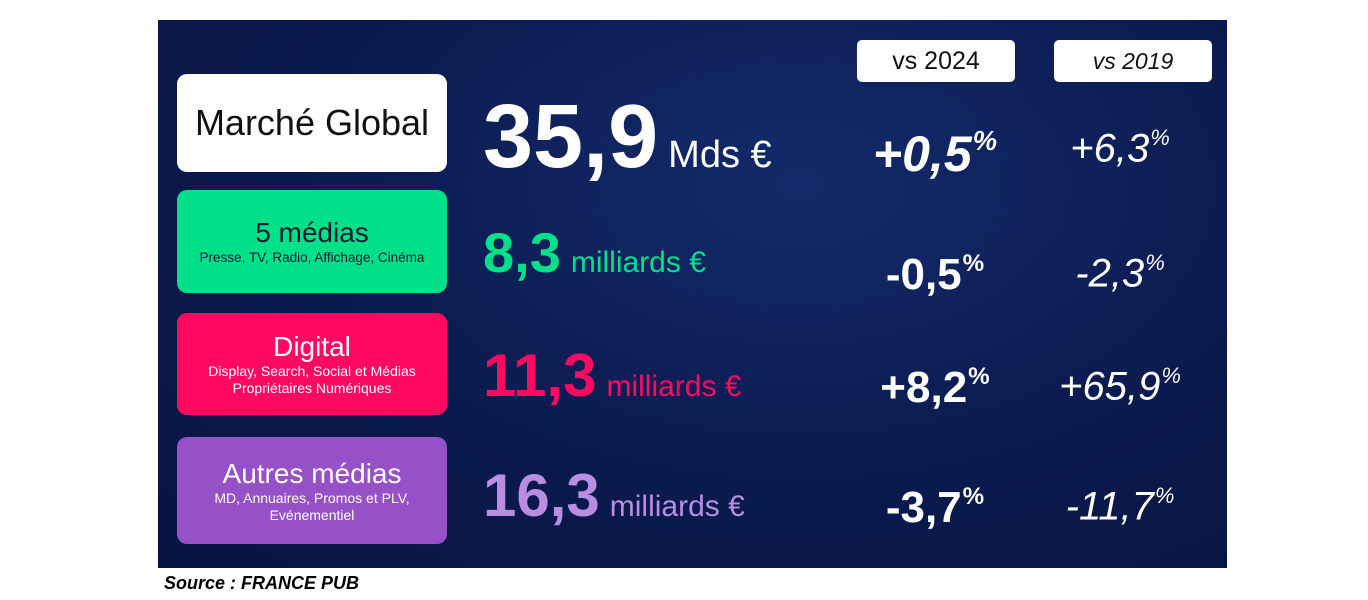 This screenshot has height=600, width=1368. I want to click on change: +65,9%, so click(1120, 386).